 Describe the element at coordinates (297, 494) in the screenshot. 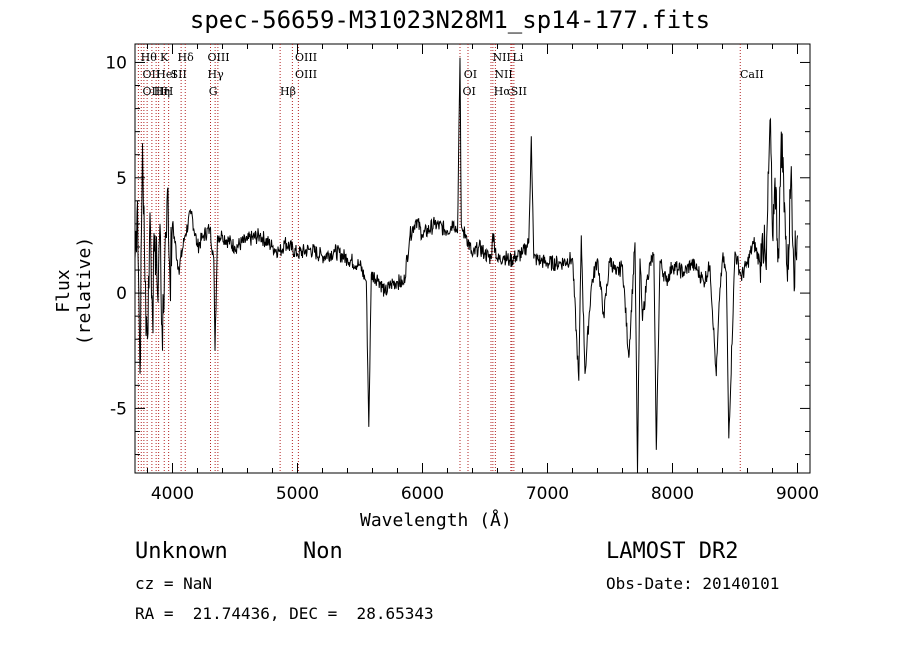

I see `x-tick-label-1: 5000` at that location.